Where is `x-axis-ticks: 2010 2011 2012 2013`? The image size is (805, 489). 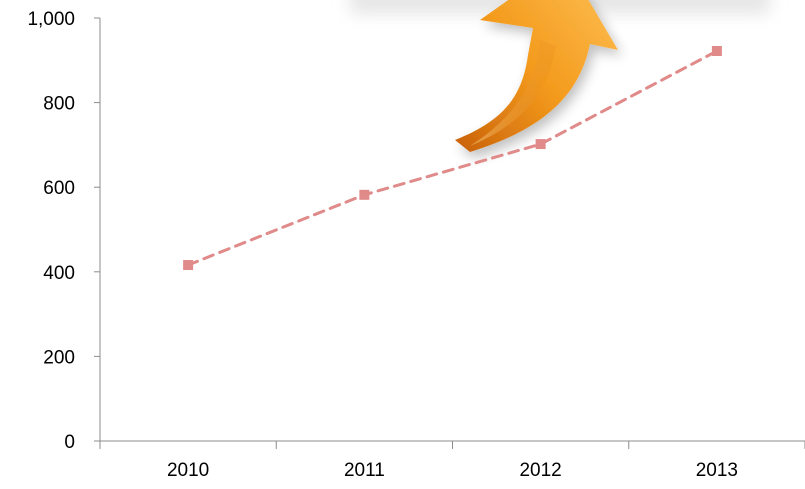
x-axis-ticks: 2010 2011 2012 2013 is located at coordinates (452, 461).